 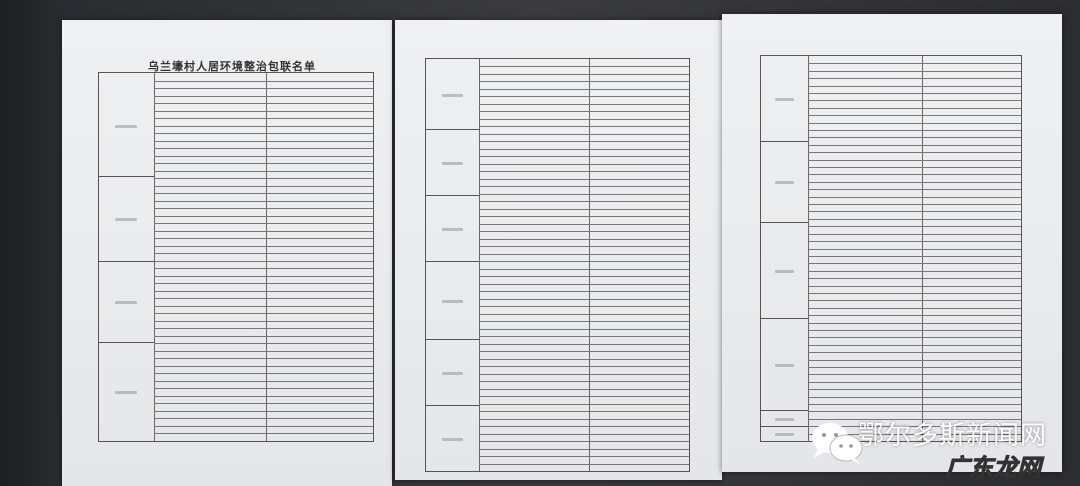 What do you see at coordinates (837, 443) in the screenshot?
I see `wechat-icon` at bounding box center [837, 443].